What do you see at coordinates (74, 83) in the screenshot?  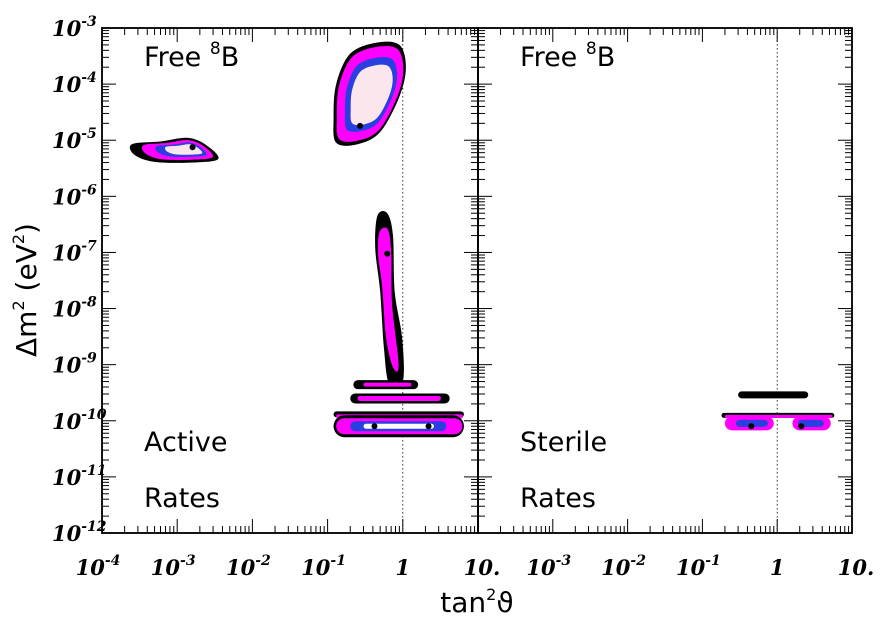 I see `y-tick-label: 10⁻⁴` at bounding box center [74, 83].